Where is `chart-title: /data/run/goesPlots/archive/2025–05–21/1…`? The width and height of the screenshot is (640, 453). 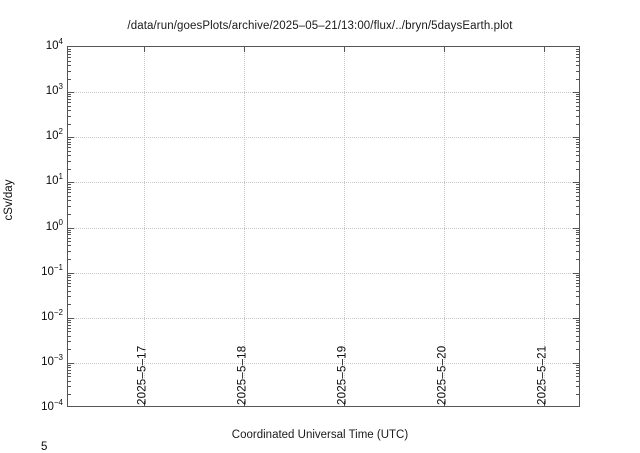 chart-title: /data/run/goesPlots/archive/2025–05–21/1… is located at coordinates (320, 26).